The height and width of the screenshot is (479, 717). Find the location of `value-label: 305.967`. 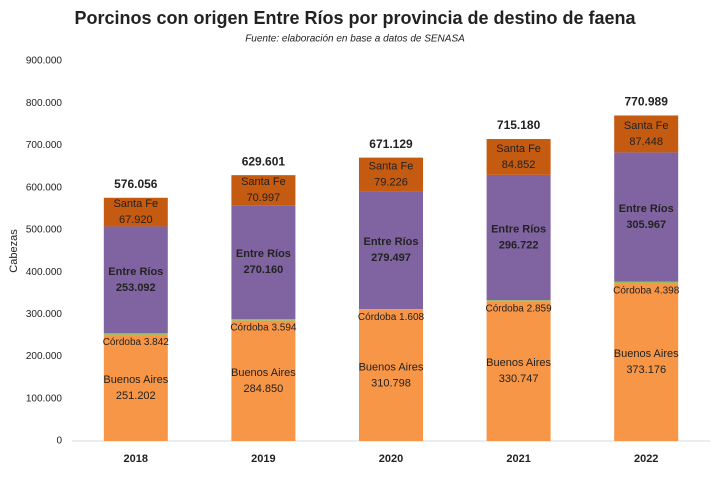

value-label: 305.967 is located at coordinates (646, 225).